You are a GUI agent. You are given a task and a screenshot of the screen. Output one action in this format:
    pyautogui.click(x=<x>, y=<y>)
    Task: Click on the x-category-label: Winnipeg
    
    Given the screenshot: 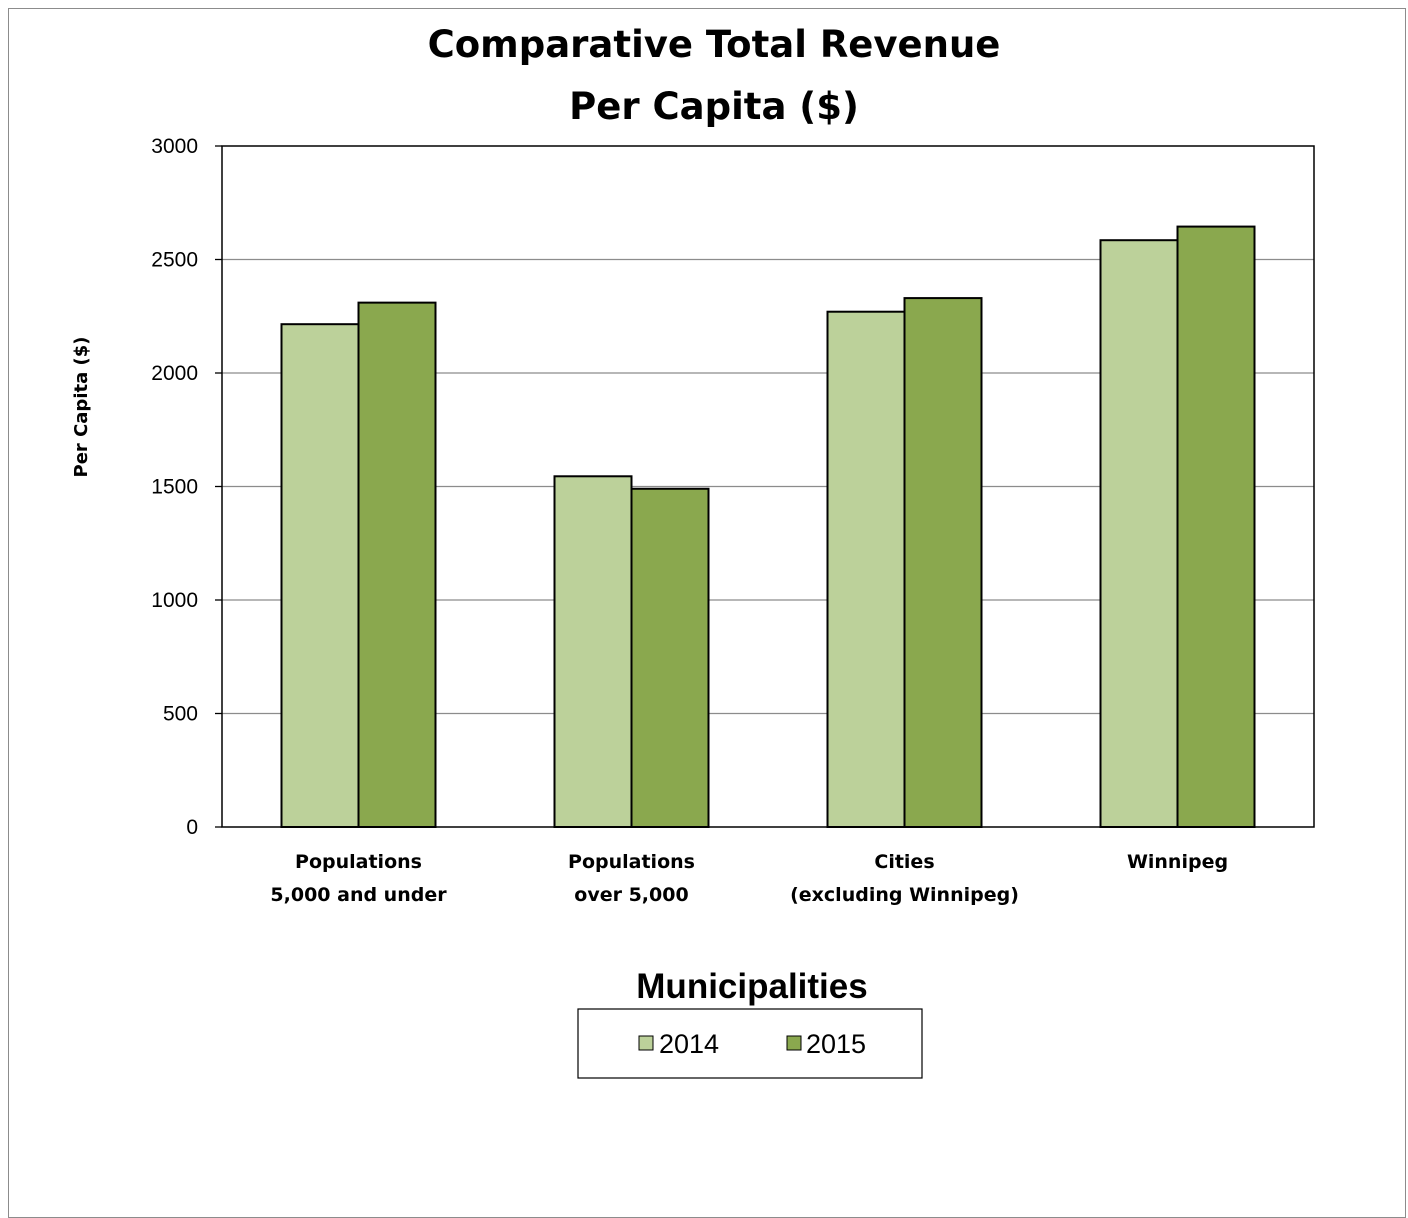 What is the action you would take?
    pyautogui.click(x=1177, y=862)
    